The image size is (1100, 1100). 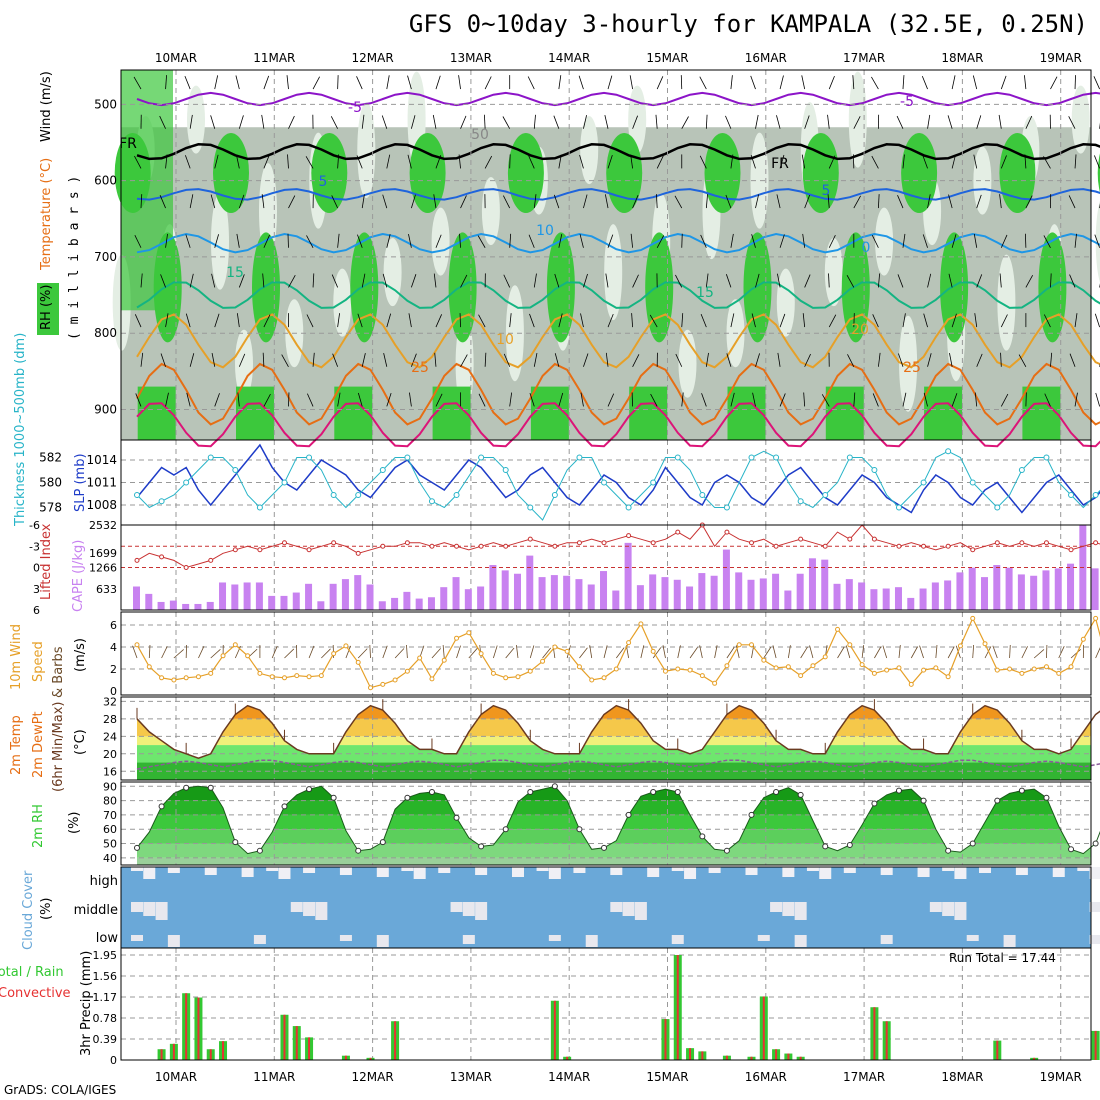 I want to click on lifted-index-point, so click(x=1071, y=550).